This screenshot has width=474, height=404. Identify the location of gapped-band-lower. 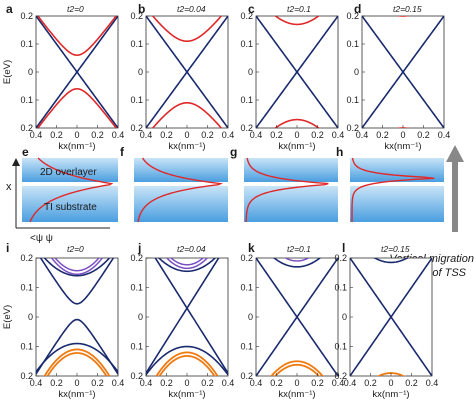
(187, 114).